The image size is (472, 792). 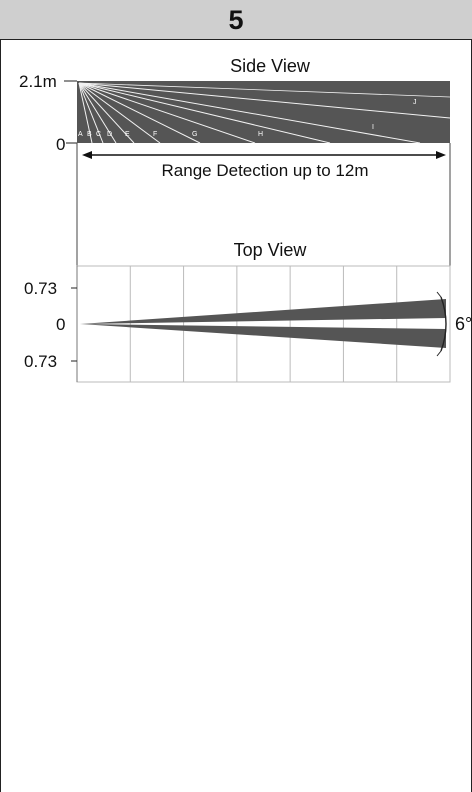 I want to click on lower-beam, so click(x=263, y=336).